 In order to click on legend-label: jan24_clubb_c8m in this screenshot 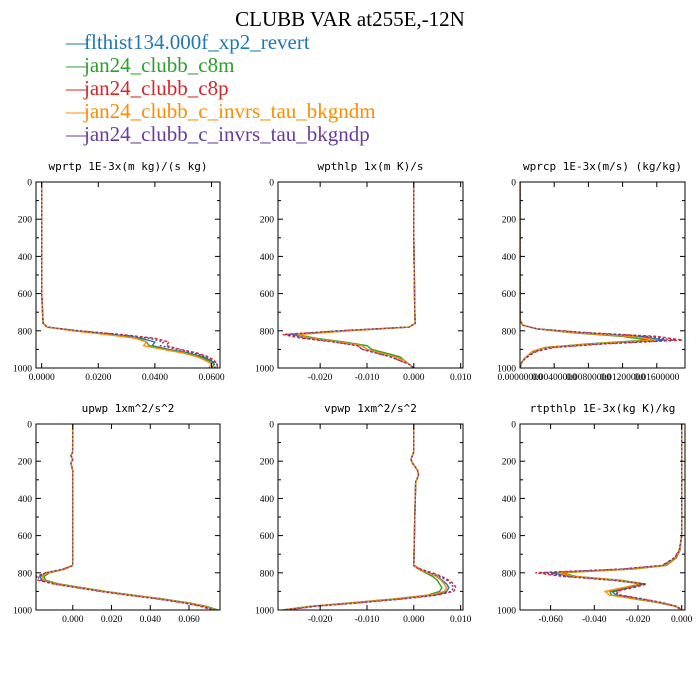, I will do `click(159, 65)`.